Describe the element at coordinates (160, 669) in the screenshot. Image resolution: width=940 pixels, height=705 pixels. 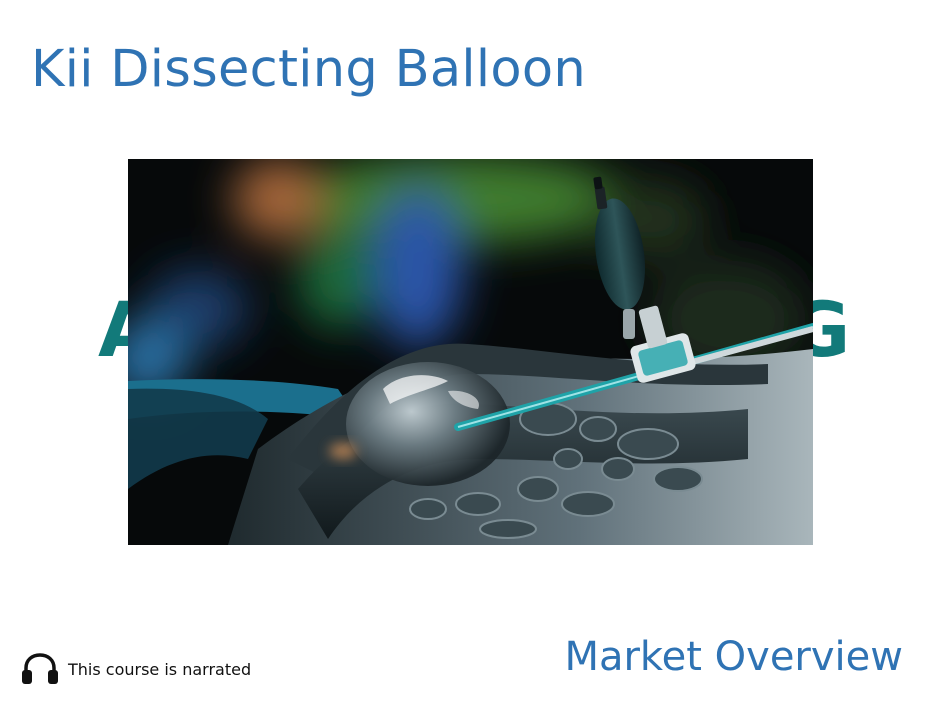
I see `narration-label: This course is narrated` at that location.